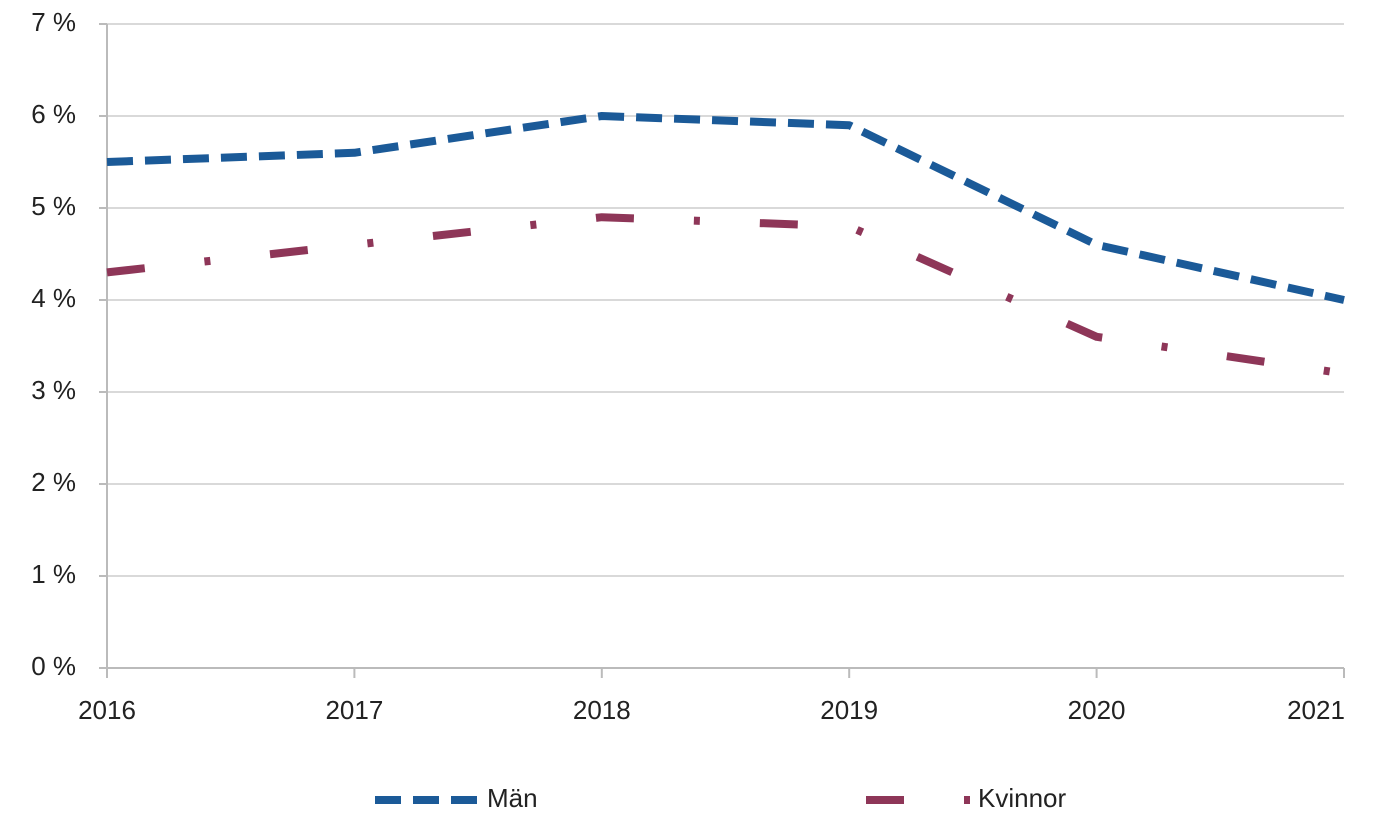 This screenshot has height=813, width=1384. Describe the element at coordinates (354, 710) in the screenshot. I see `x-tick-label: 2017` at that location.